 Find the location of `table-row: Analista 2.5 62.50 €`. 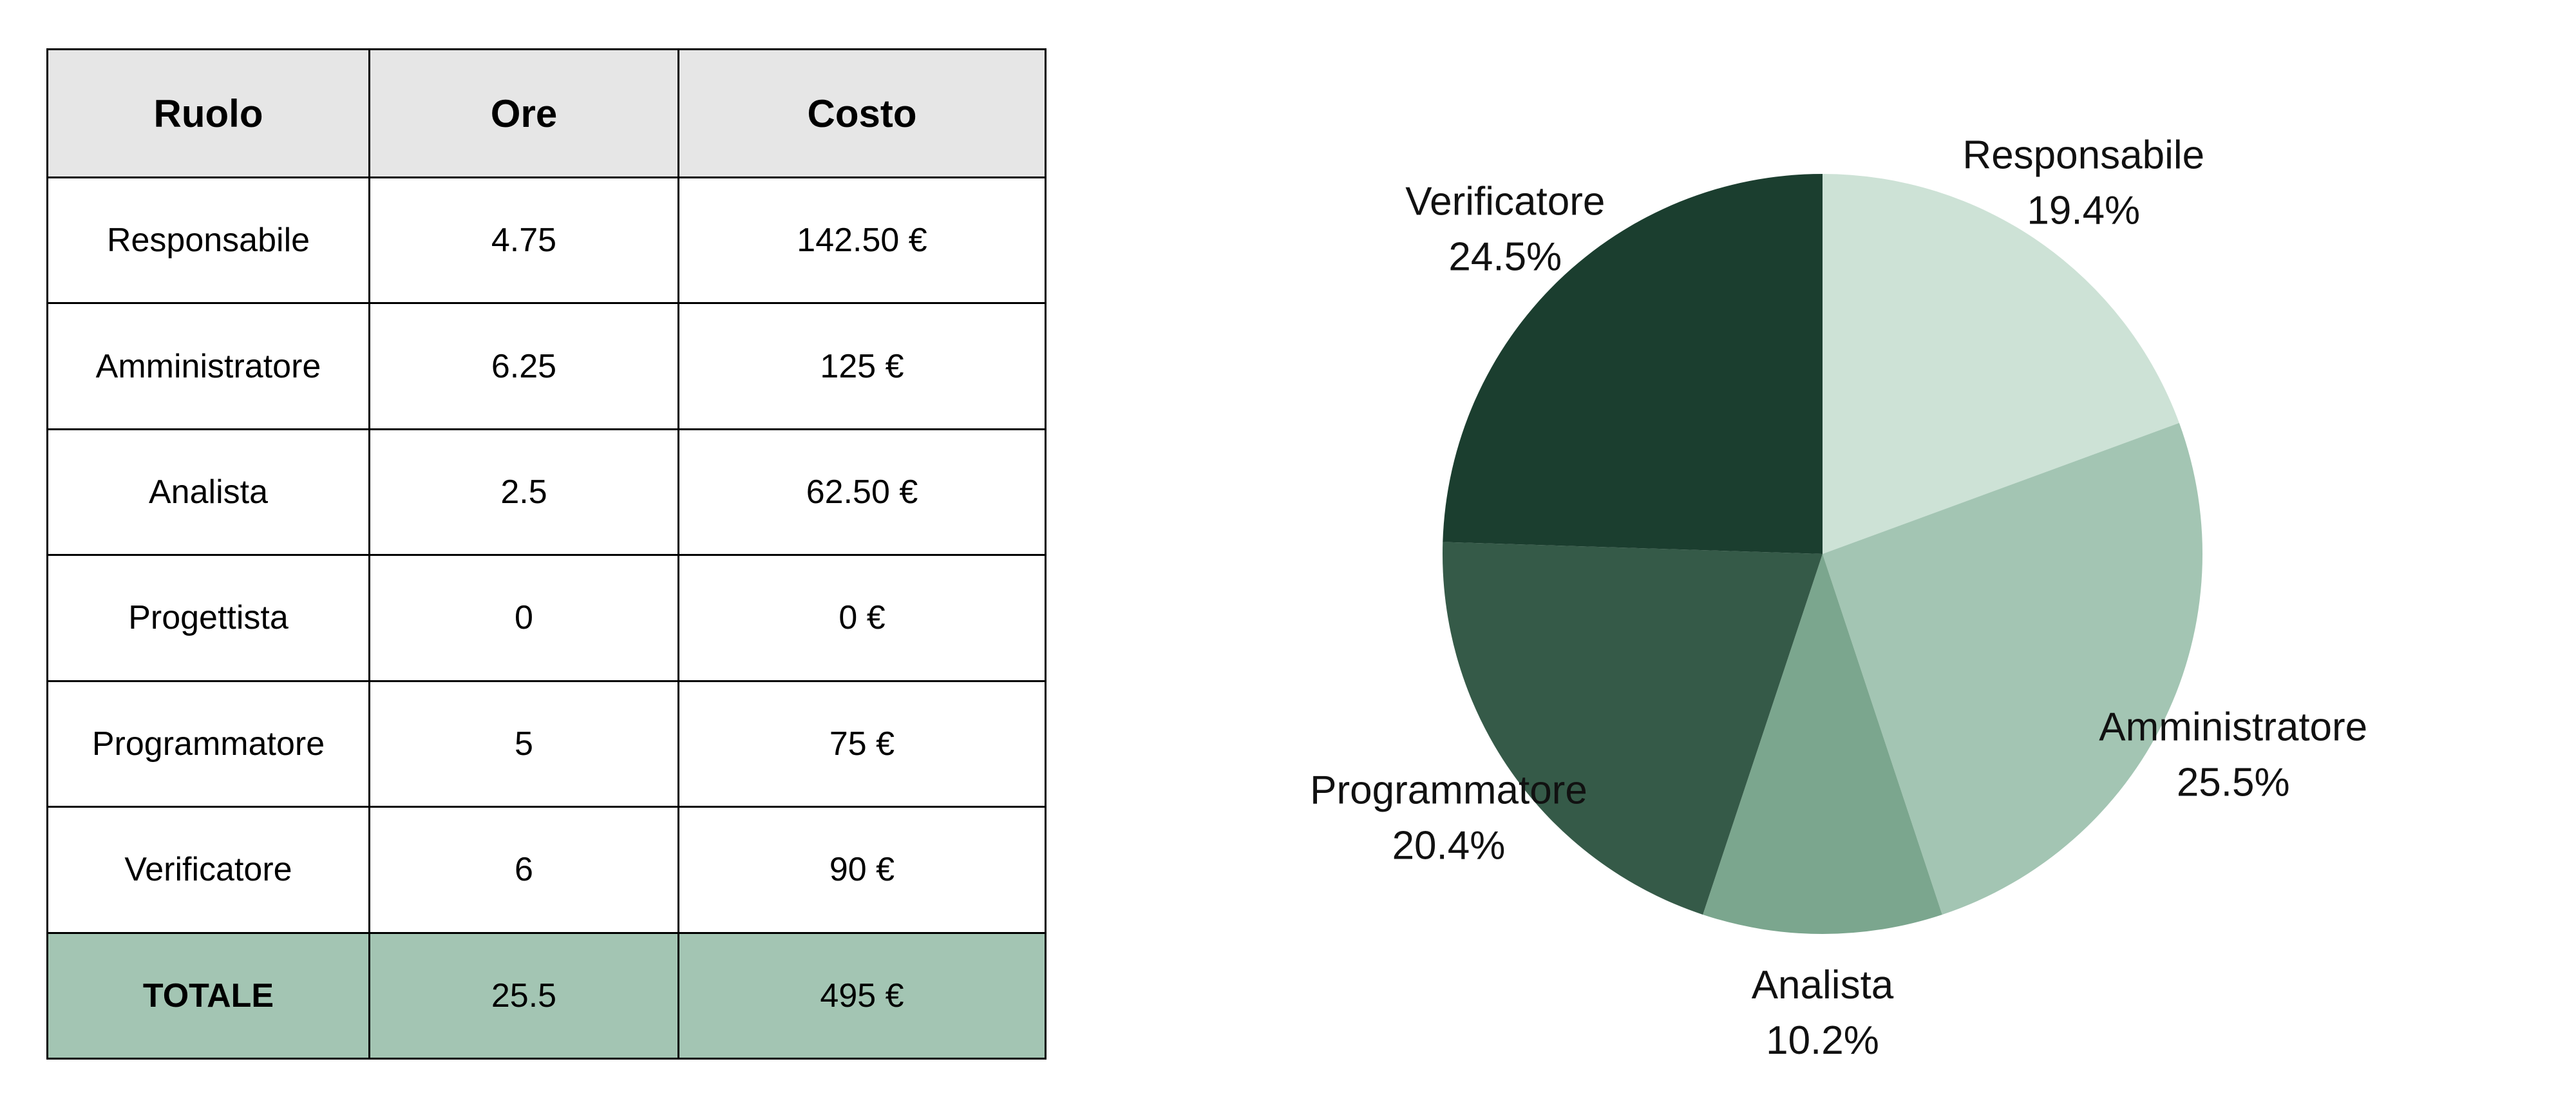

table-row: Analista 2.5 62.50 € is located at coordinates (546, 492).